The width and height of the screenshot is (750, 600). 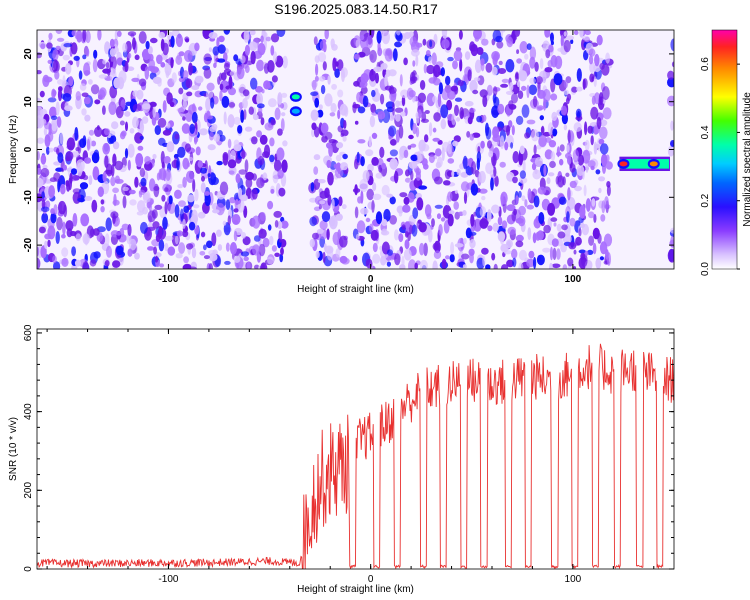 What do you see at coordinates (28, 244) in the screenshot?
I see `y-tick-label: -20` at bounding box center [28, 244].